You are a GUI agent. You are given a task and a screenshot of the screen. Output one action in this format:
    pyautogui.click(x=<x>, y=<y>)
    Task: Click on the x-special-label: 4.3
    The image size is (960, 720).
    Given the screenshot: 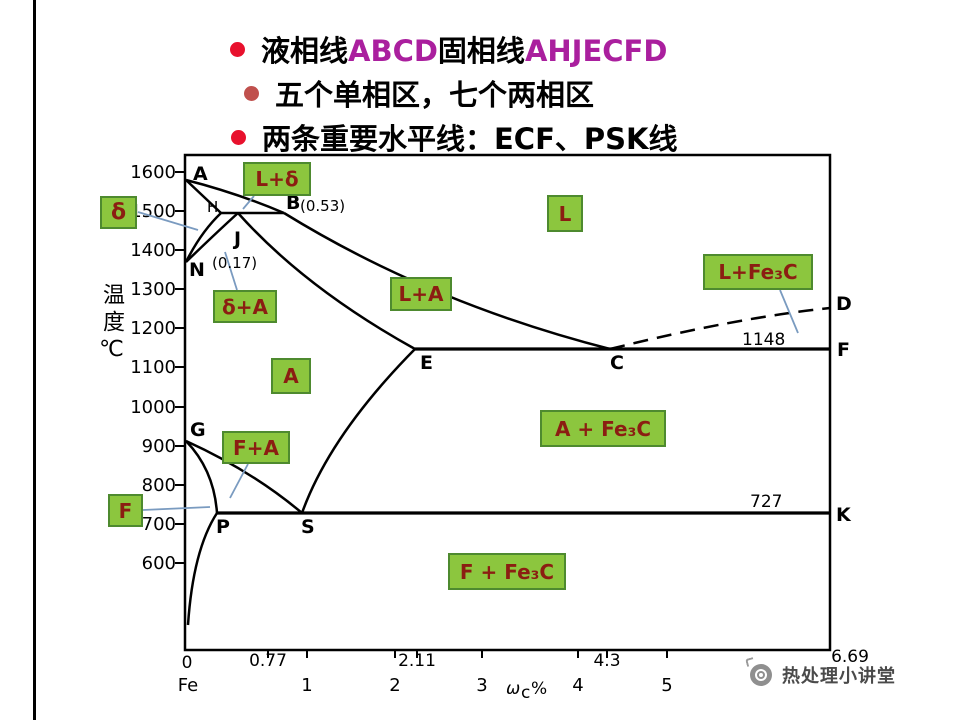 What is the action you would take?
    pyautogui.click(x=606, y=661)
    